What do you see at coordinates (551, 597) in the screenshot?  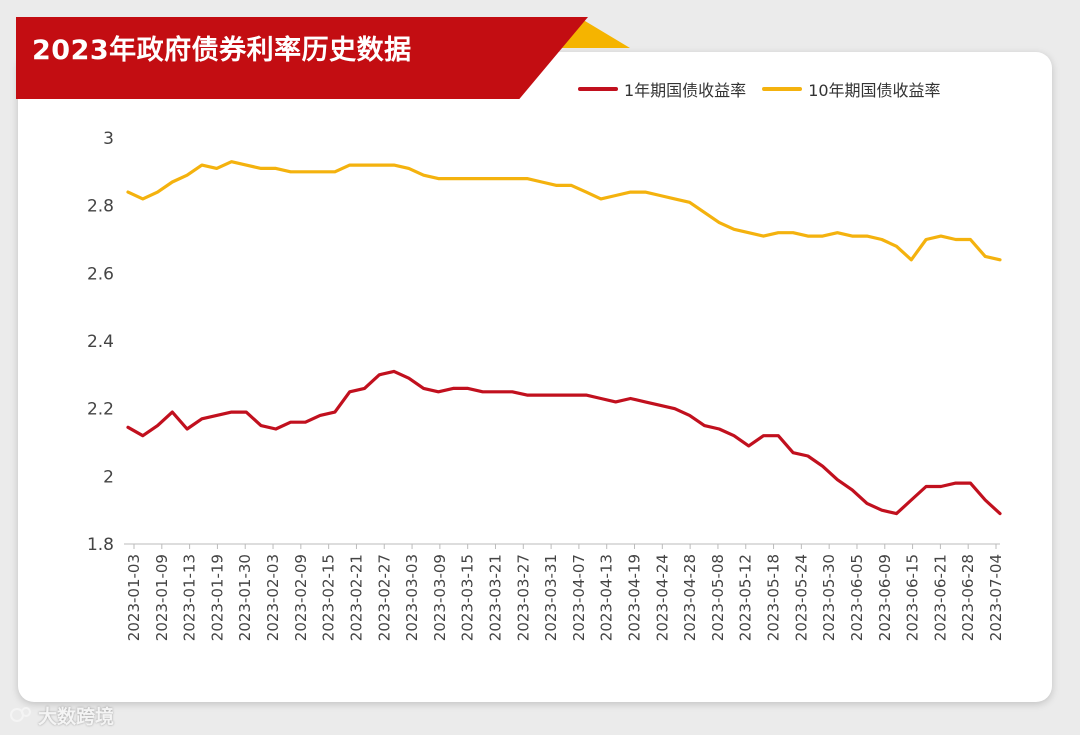 I see `x-tick-label: 2023-03-31` at bounding box center [551, 597].